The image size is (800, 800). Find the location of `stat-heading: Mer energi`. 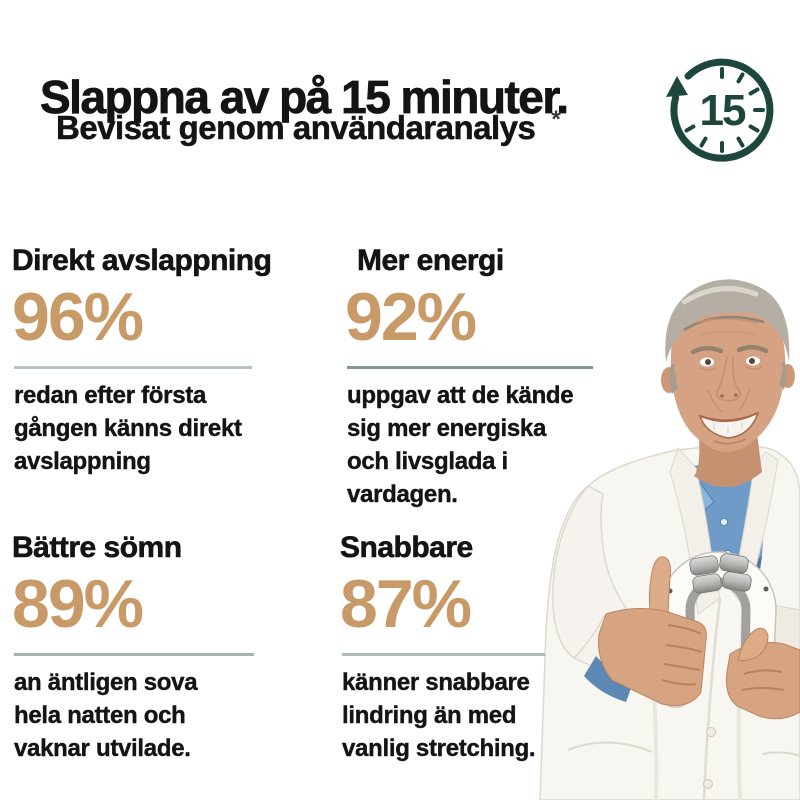

stat-heading: Mer energi is located at coordinates (431, 261).